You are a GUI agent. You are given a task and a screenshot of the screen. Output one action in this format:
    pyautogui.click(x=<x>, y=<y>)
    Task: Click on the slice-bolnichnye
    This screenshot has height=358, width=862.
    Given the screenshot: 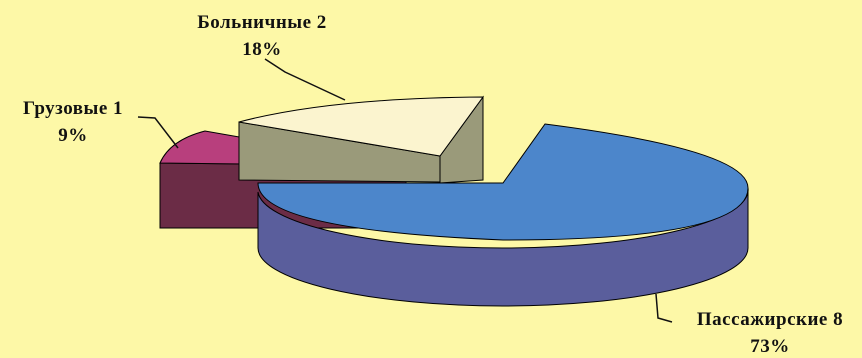 What is the action you would take?
    pyautogui.click(x=361, y=139)
    